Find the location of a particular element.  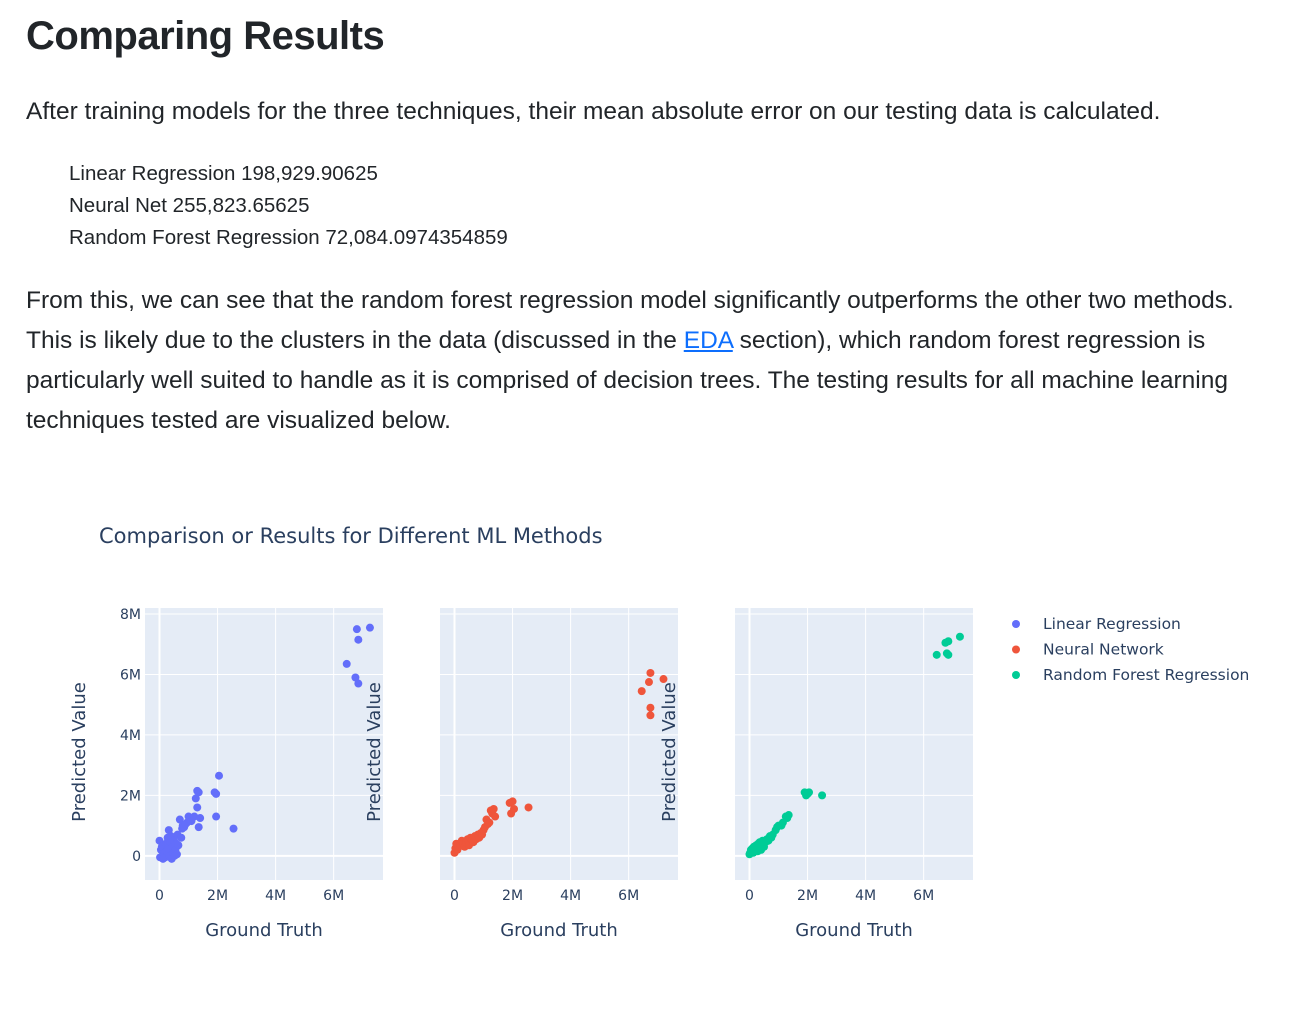

y-tick-label: 8M is located at coordinates (130, 615).